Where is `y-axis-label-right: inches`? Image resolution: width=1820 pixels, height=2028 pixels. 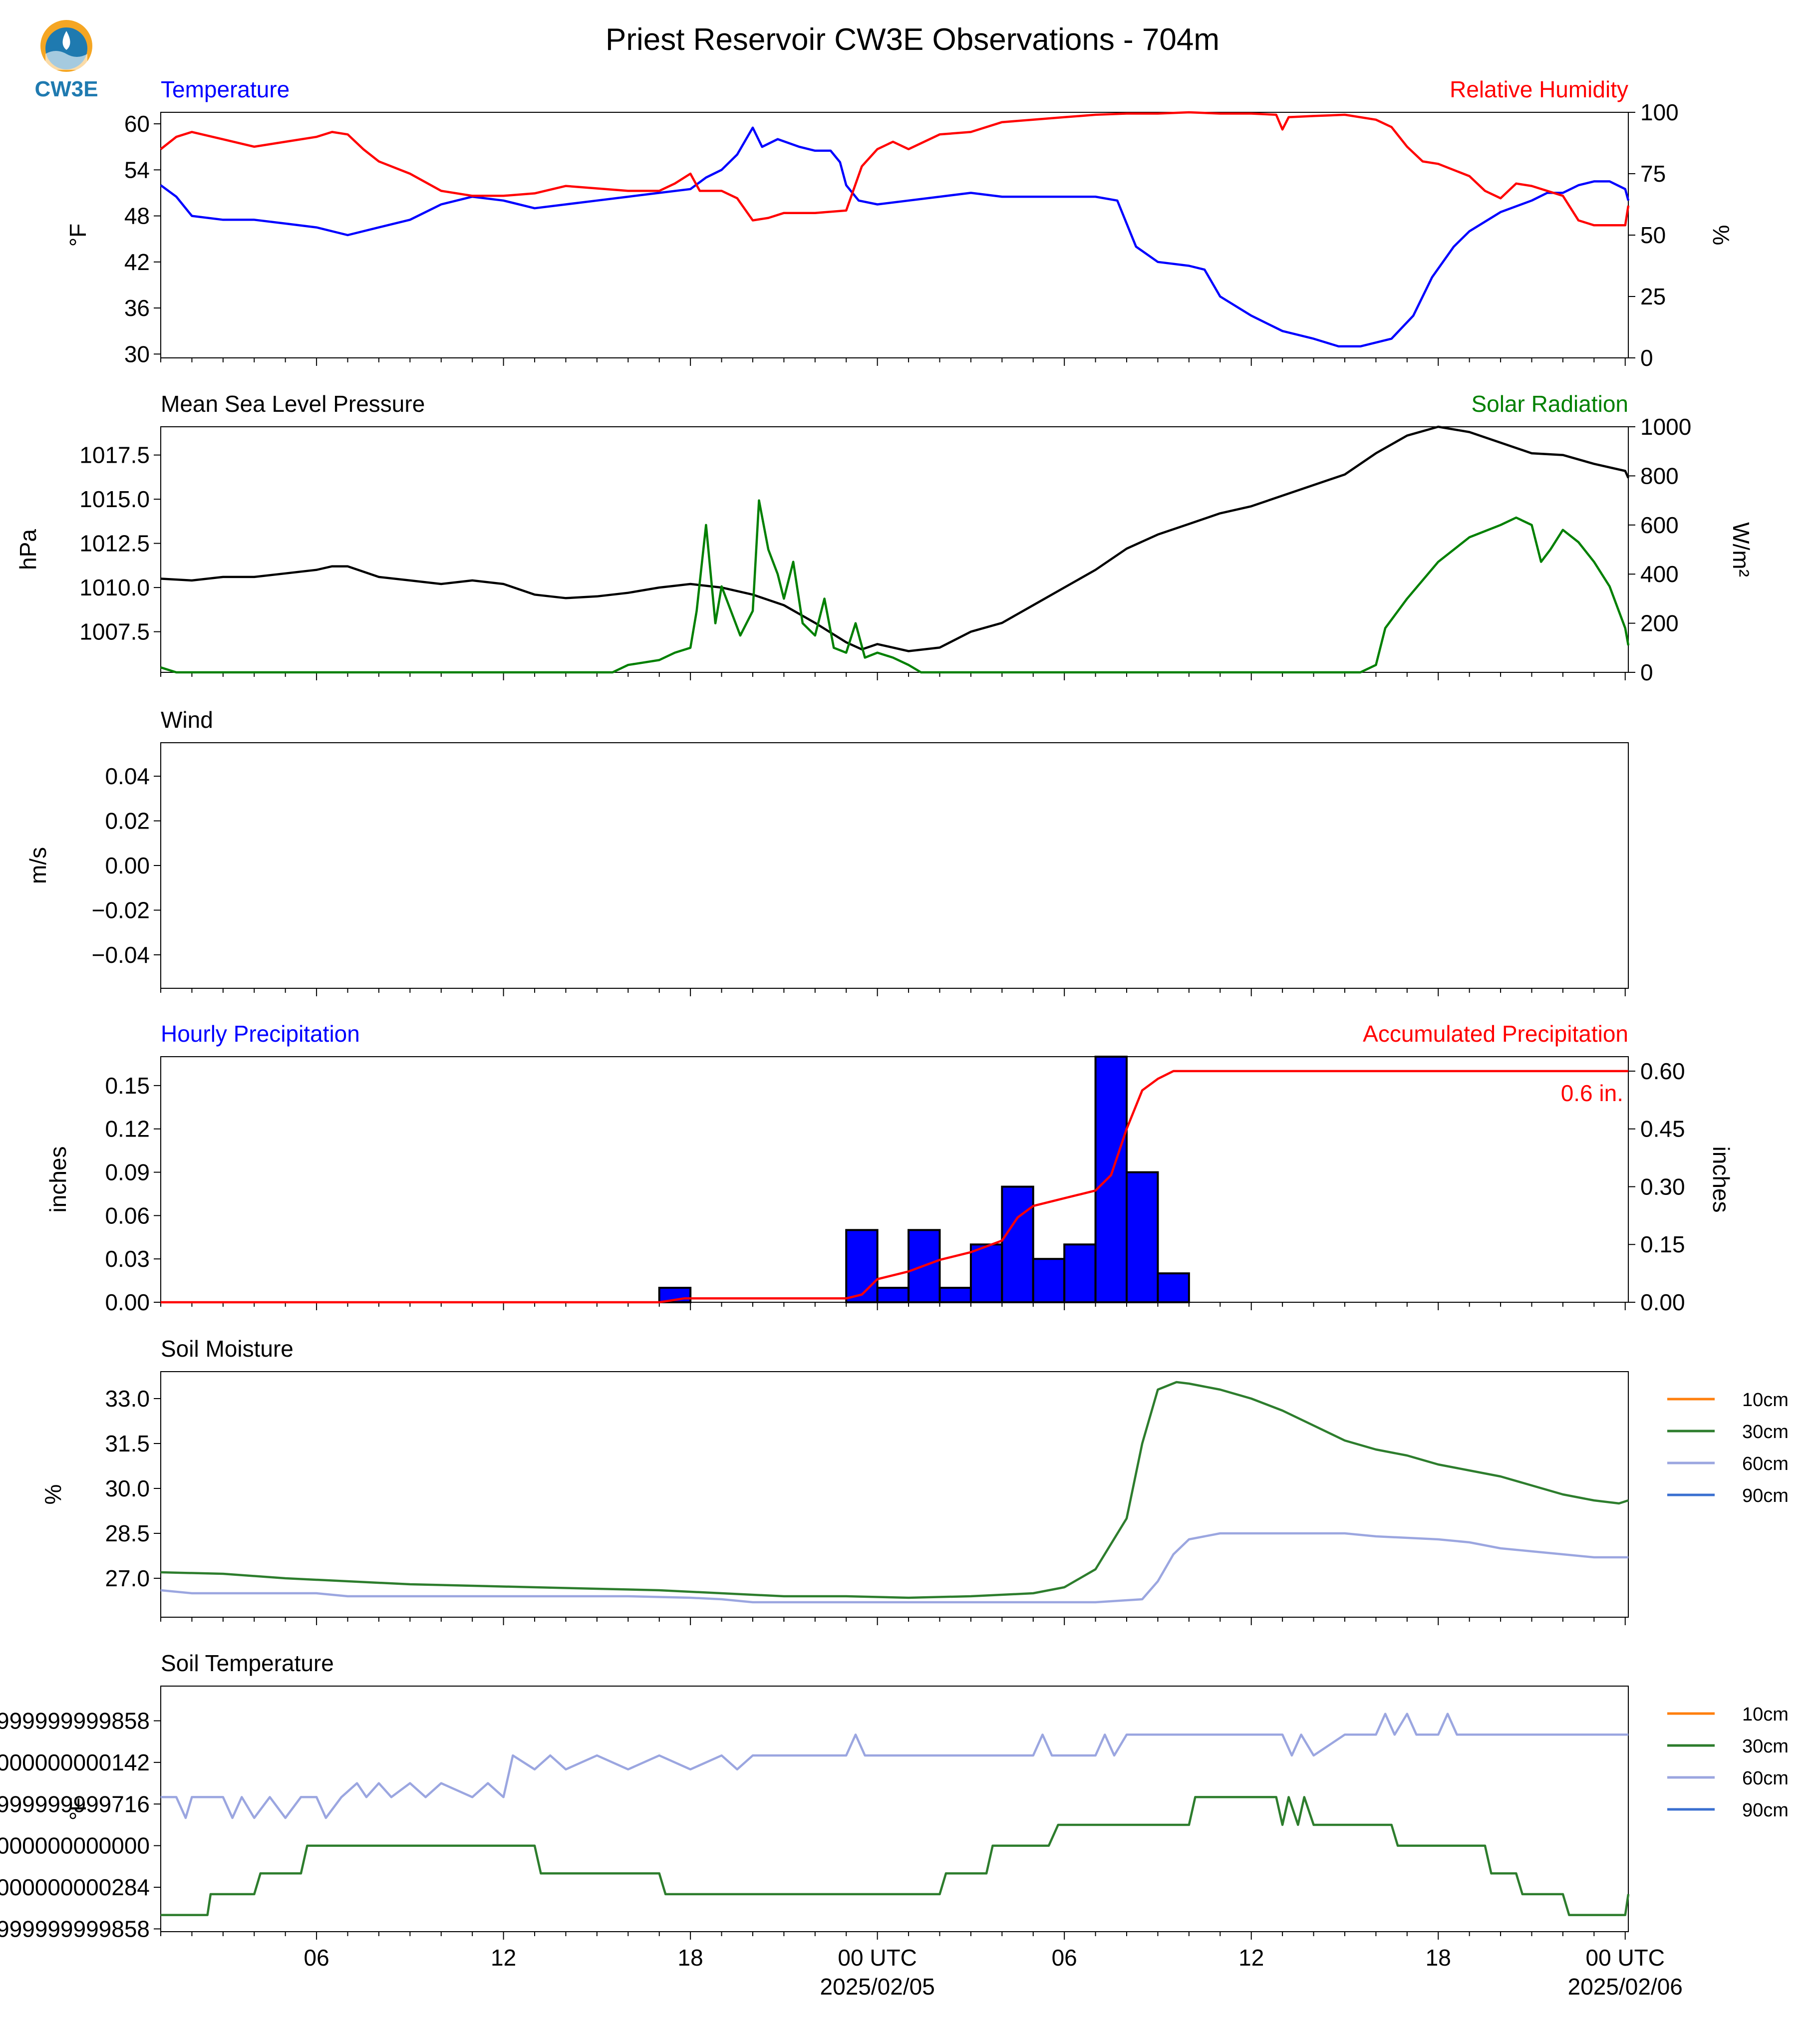
y-axis-label-right: inches is located at coordinates (1721, 1180).